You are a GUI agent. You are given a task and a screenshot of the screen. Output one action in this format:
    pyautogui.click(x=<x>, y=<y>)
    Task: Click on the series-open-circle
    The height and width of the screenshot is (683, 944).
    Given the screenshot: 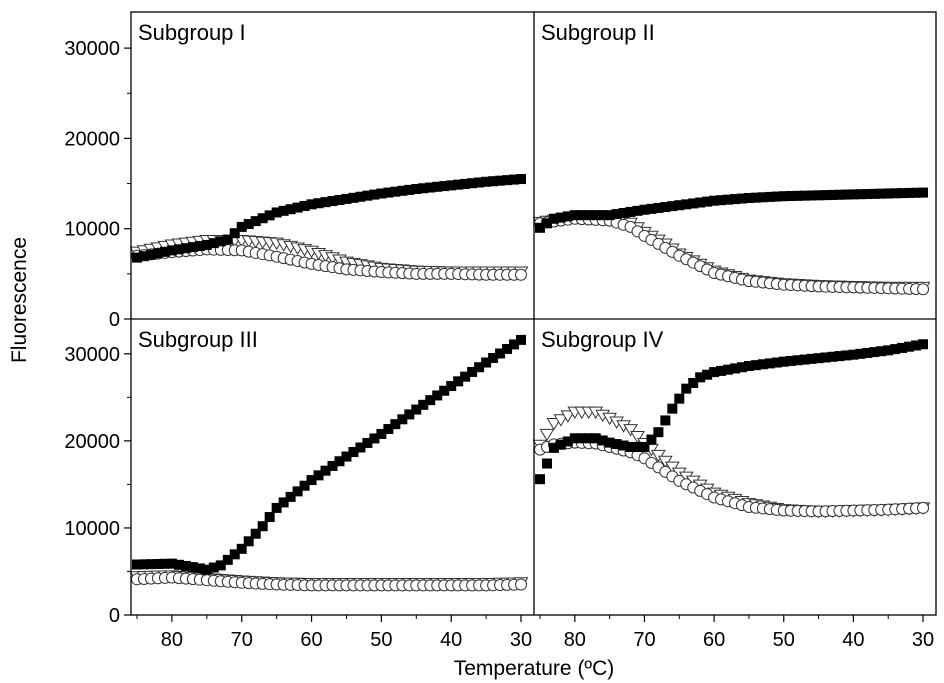 What is the action you would take?
    pyautogui.click(x=329, y=581)
    